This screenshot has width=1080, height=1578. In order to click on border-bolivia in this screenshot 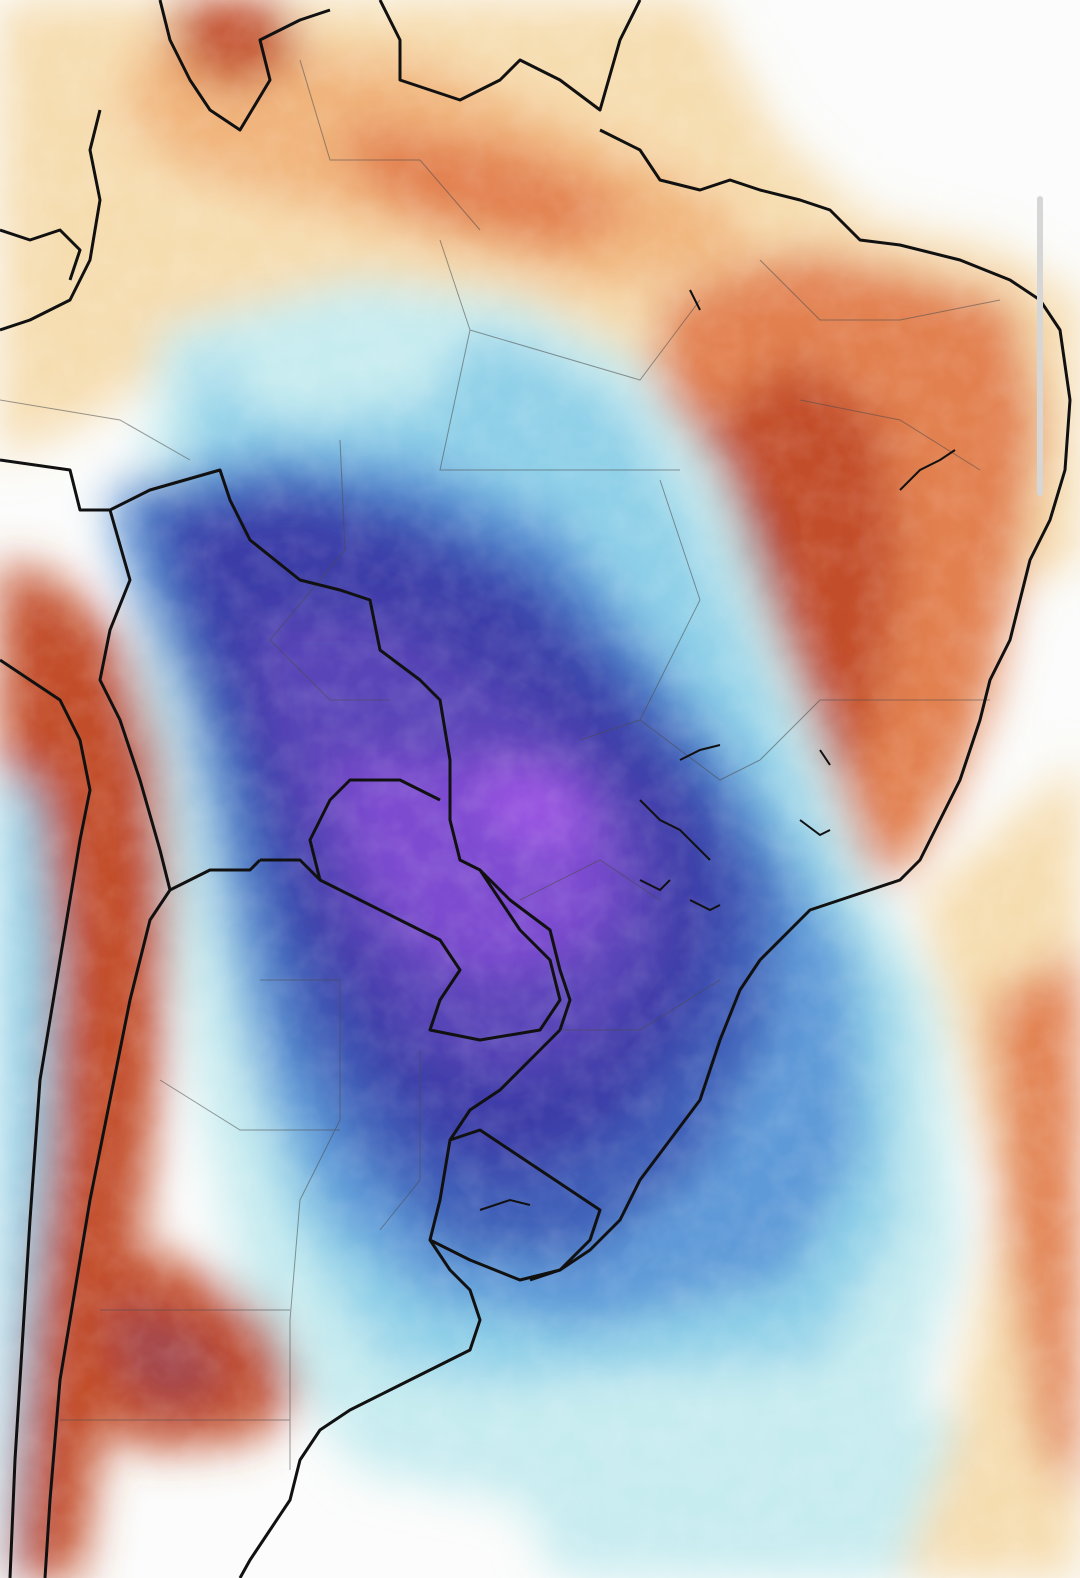, I will do `click(180, 700)`.